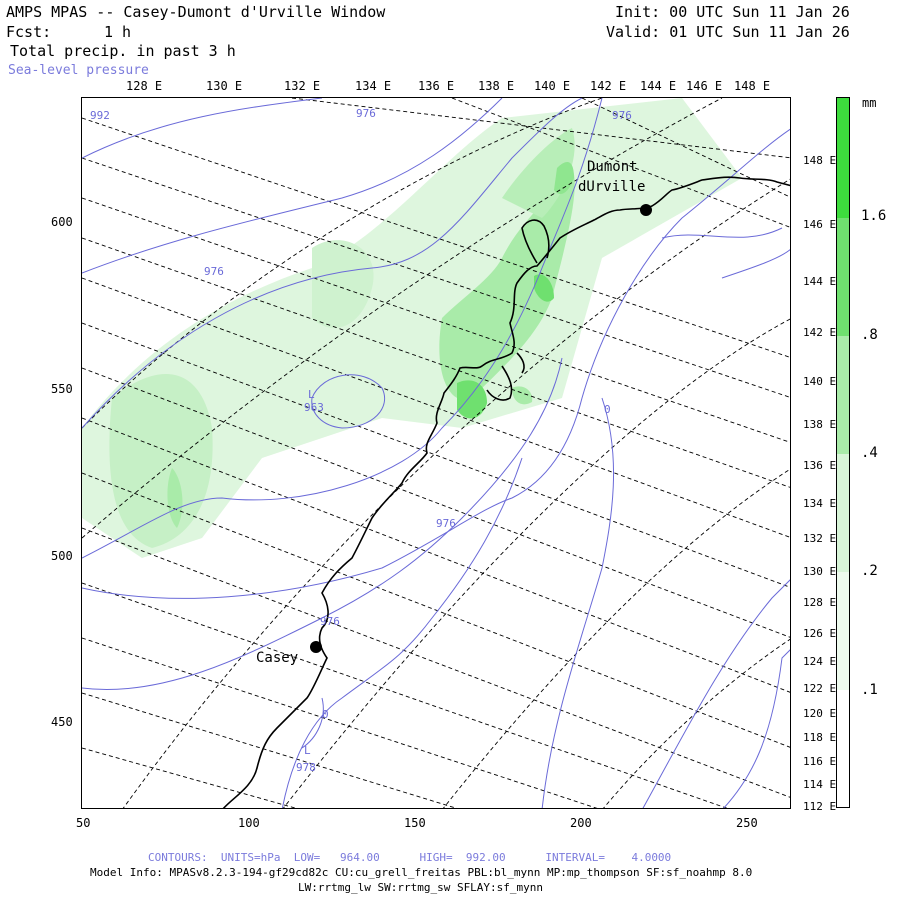  What do you see at coordinates (306, 767) in the screenshot?
I see `contour-label: 978` at bounding box center [306, 767].